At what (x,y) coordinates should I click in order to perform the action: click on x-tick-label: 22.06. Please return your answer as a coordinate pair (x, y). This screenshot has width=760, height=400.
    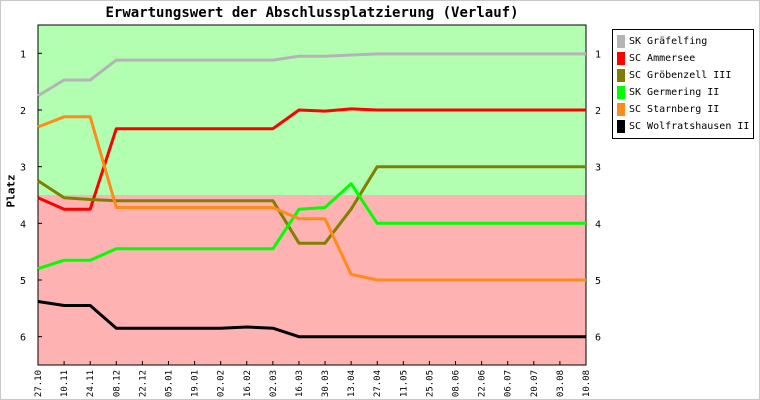
    Looking at the image, I should click on (483, 383).